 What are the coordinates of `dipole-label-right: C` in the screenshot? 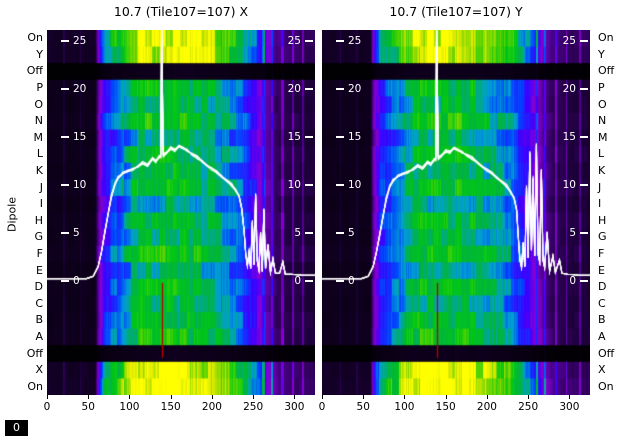 It's located at (602, 303).